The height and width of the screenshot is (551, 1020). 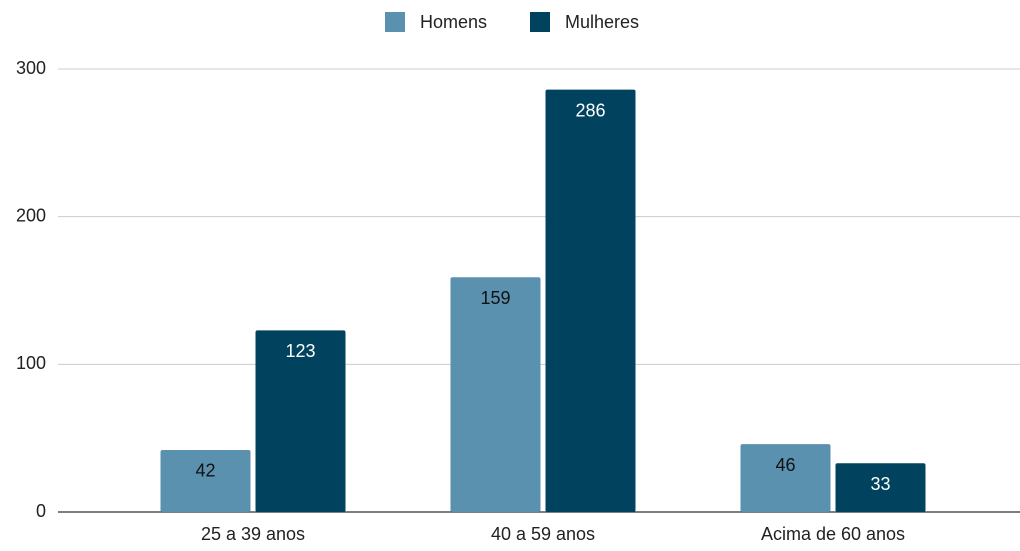 I want to click on value-label: 159, so click(x=495, y=298).